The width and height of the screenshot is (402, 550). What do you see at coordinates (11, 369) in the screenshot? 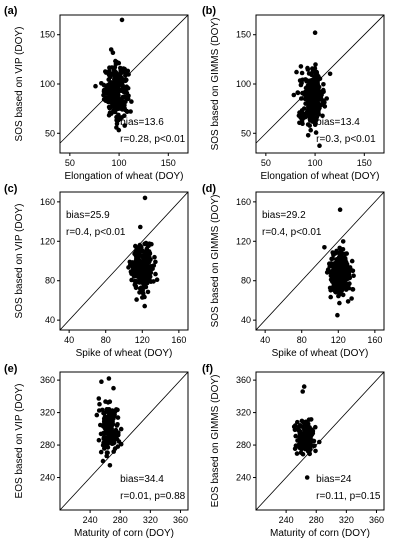
I see `panel-label: (e)` at bounding box center [11, 369].